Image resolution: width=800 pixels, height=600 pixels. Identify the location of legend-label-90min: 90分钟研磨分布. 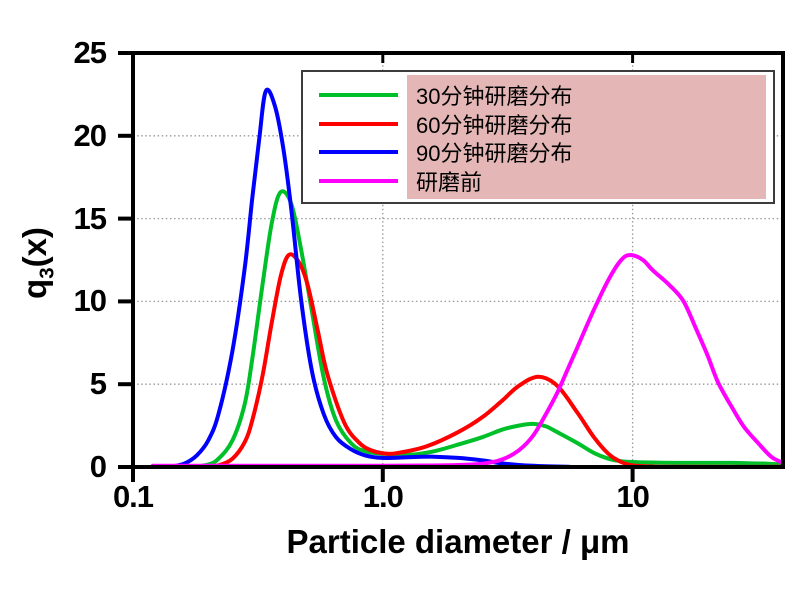
(494, 154).